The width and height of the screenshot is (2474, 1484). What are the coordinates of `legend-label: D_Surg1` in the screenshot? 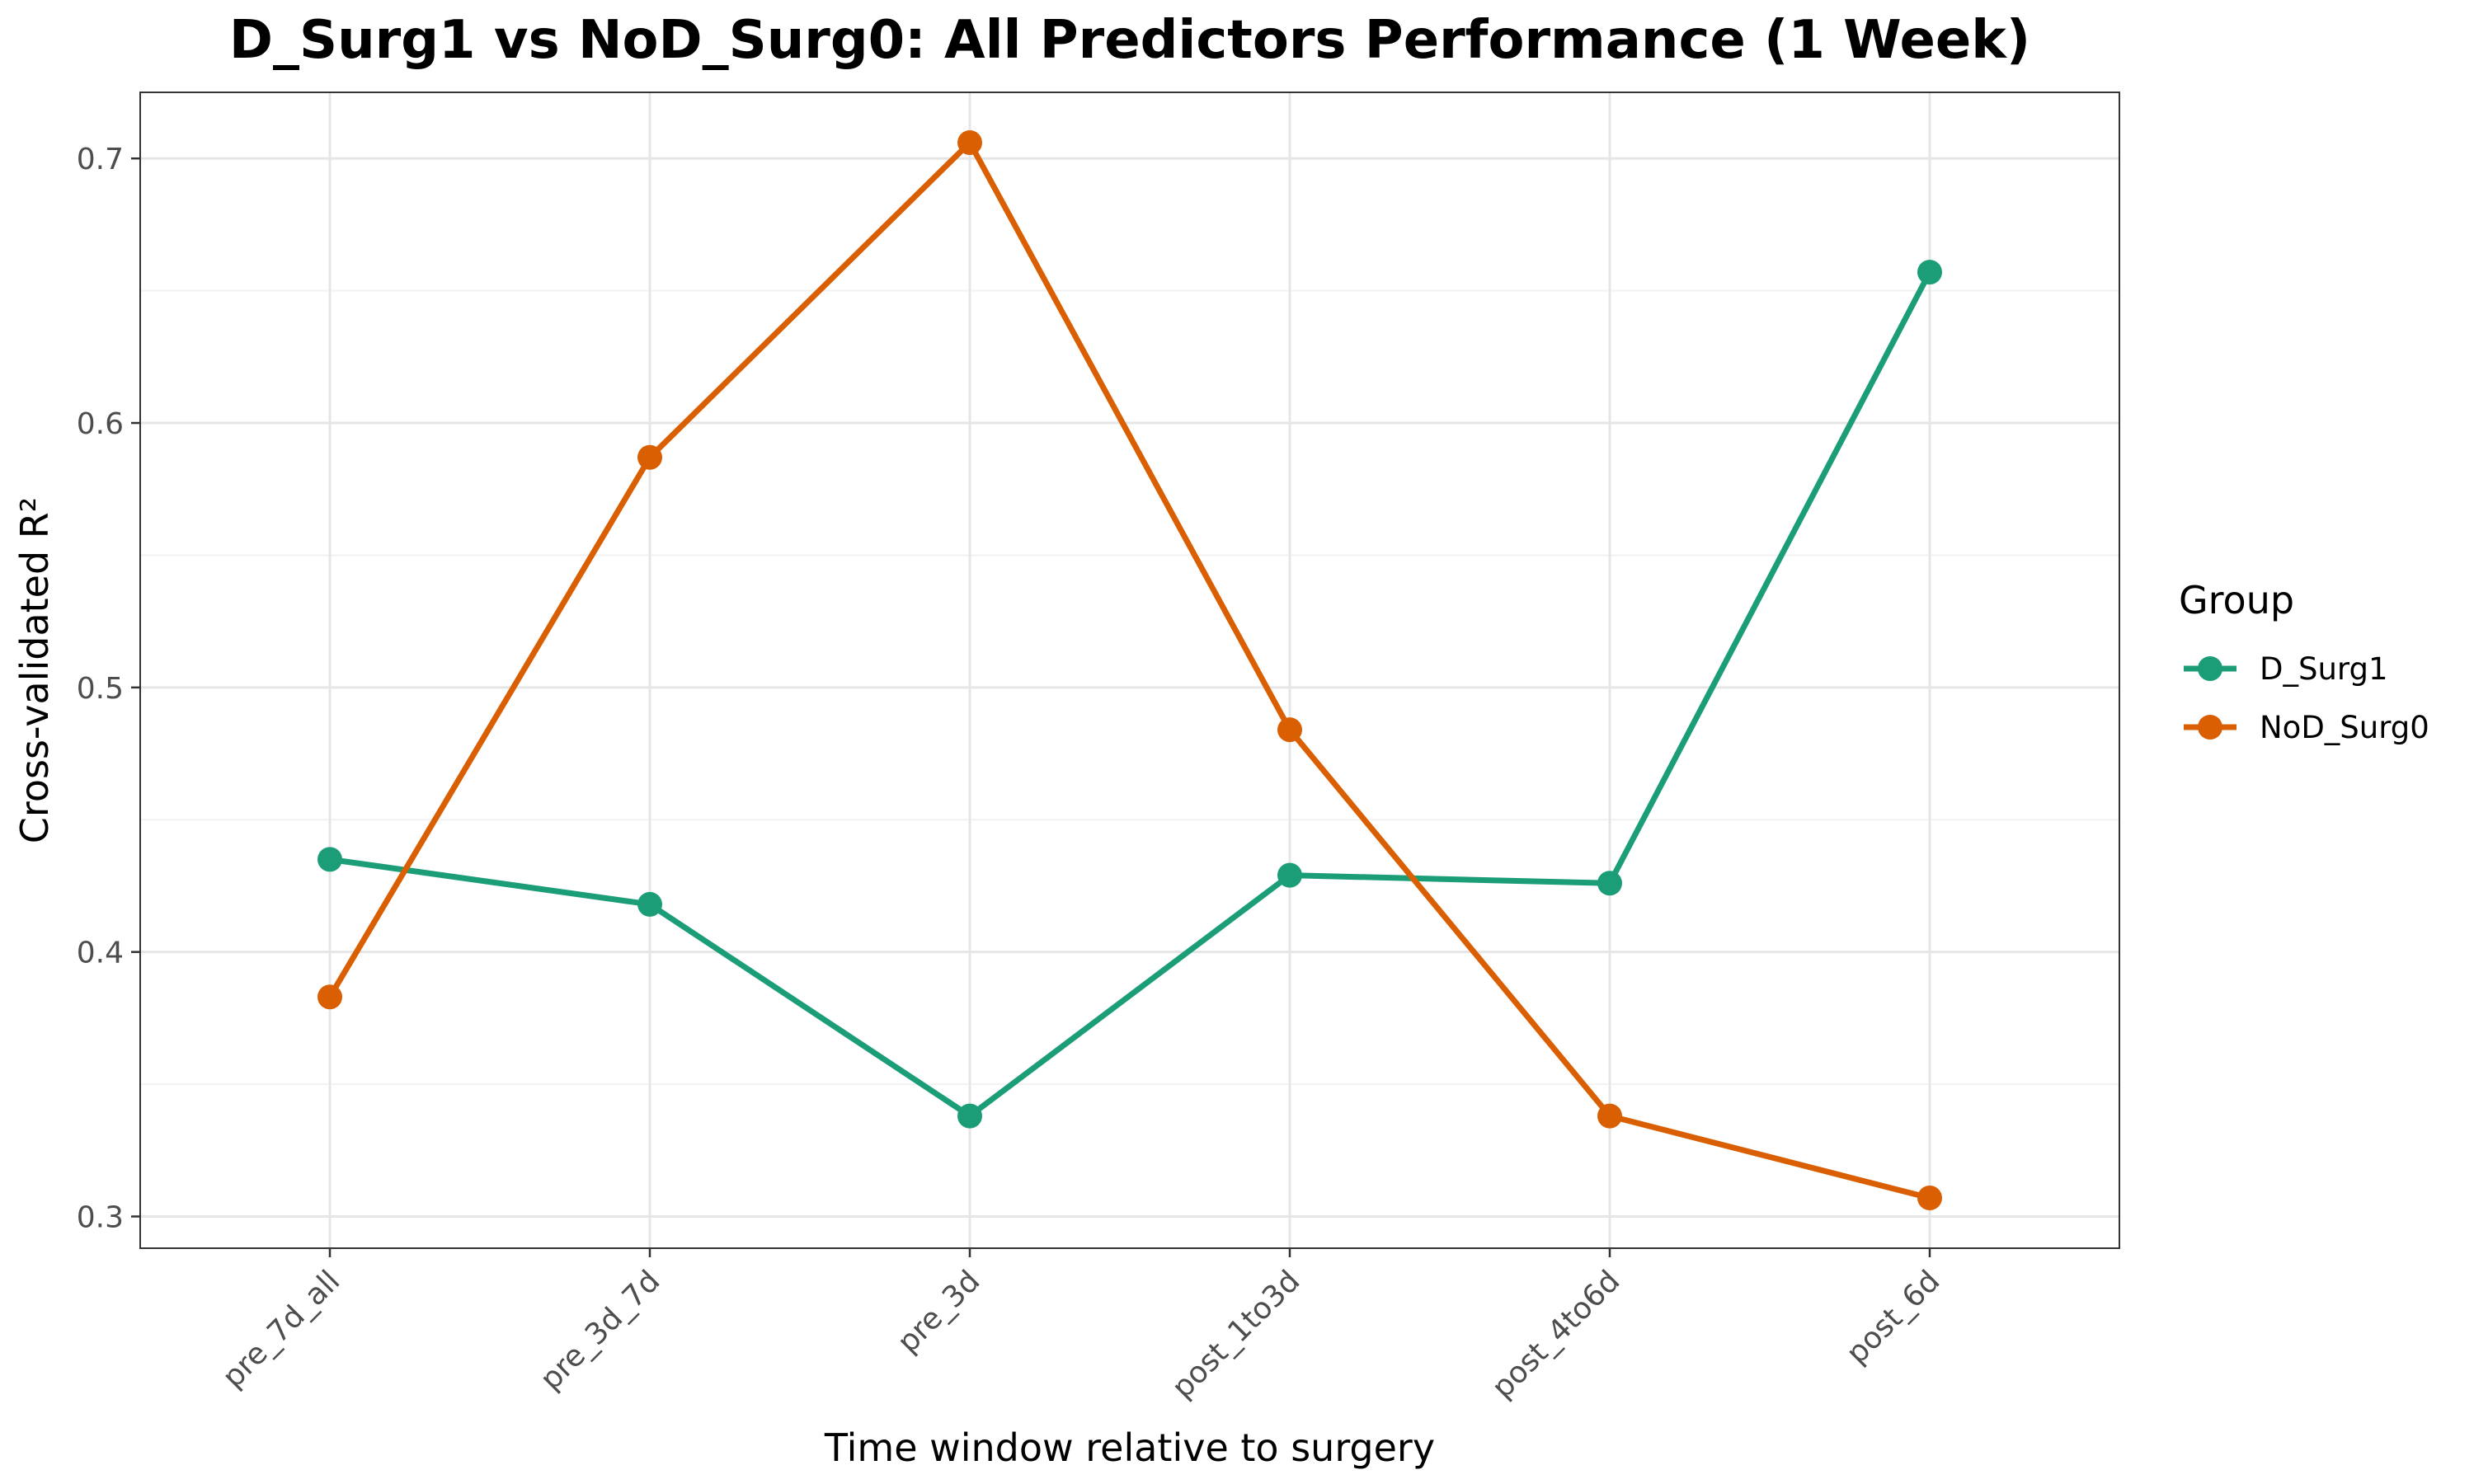 It's located at (2324, 669).